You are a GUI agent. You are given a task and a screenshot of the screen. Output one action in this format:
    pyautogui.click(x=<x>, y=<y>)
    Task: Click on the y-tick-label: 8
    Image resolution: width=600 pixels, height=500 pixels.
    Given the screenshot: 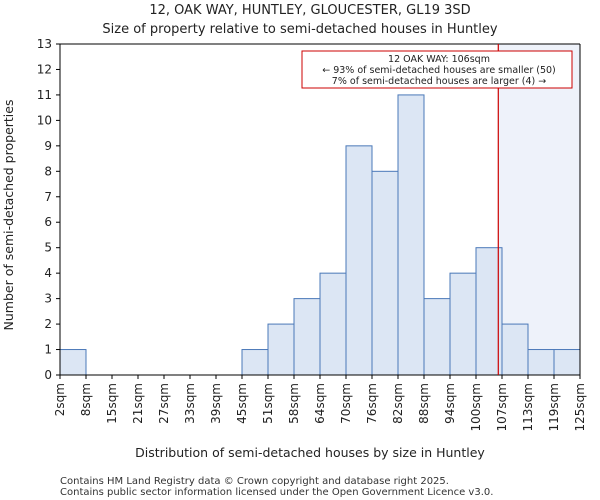 What is the action you would take?
    pyautogui.click(x=48, y=171)
    